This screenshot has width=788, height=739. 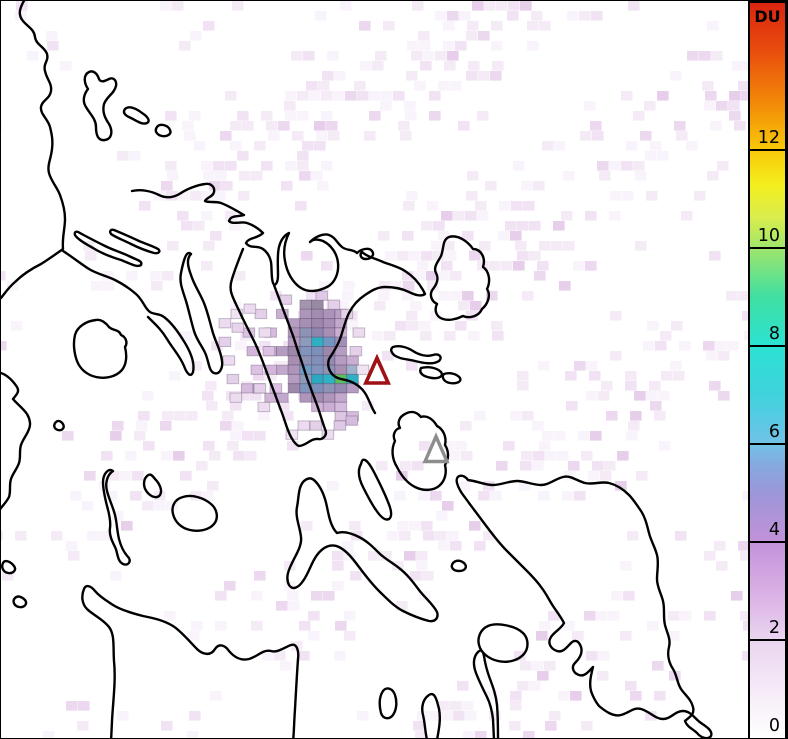 I want to click on island-northeast, so click(x=460, y=278).